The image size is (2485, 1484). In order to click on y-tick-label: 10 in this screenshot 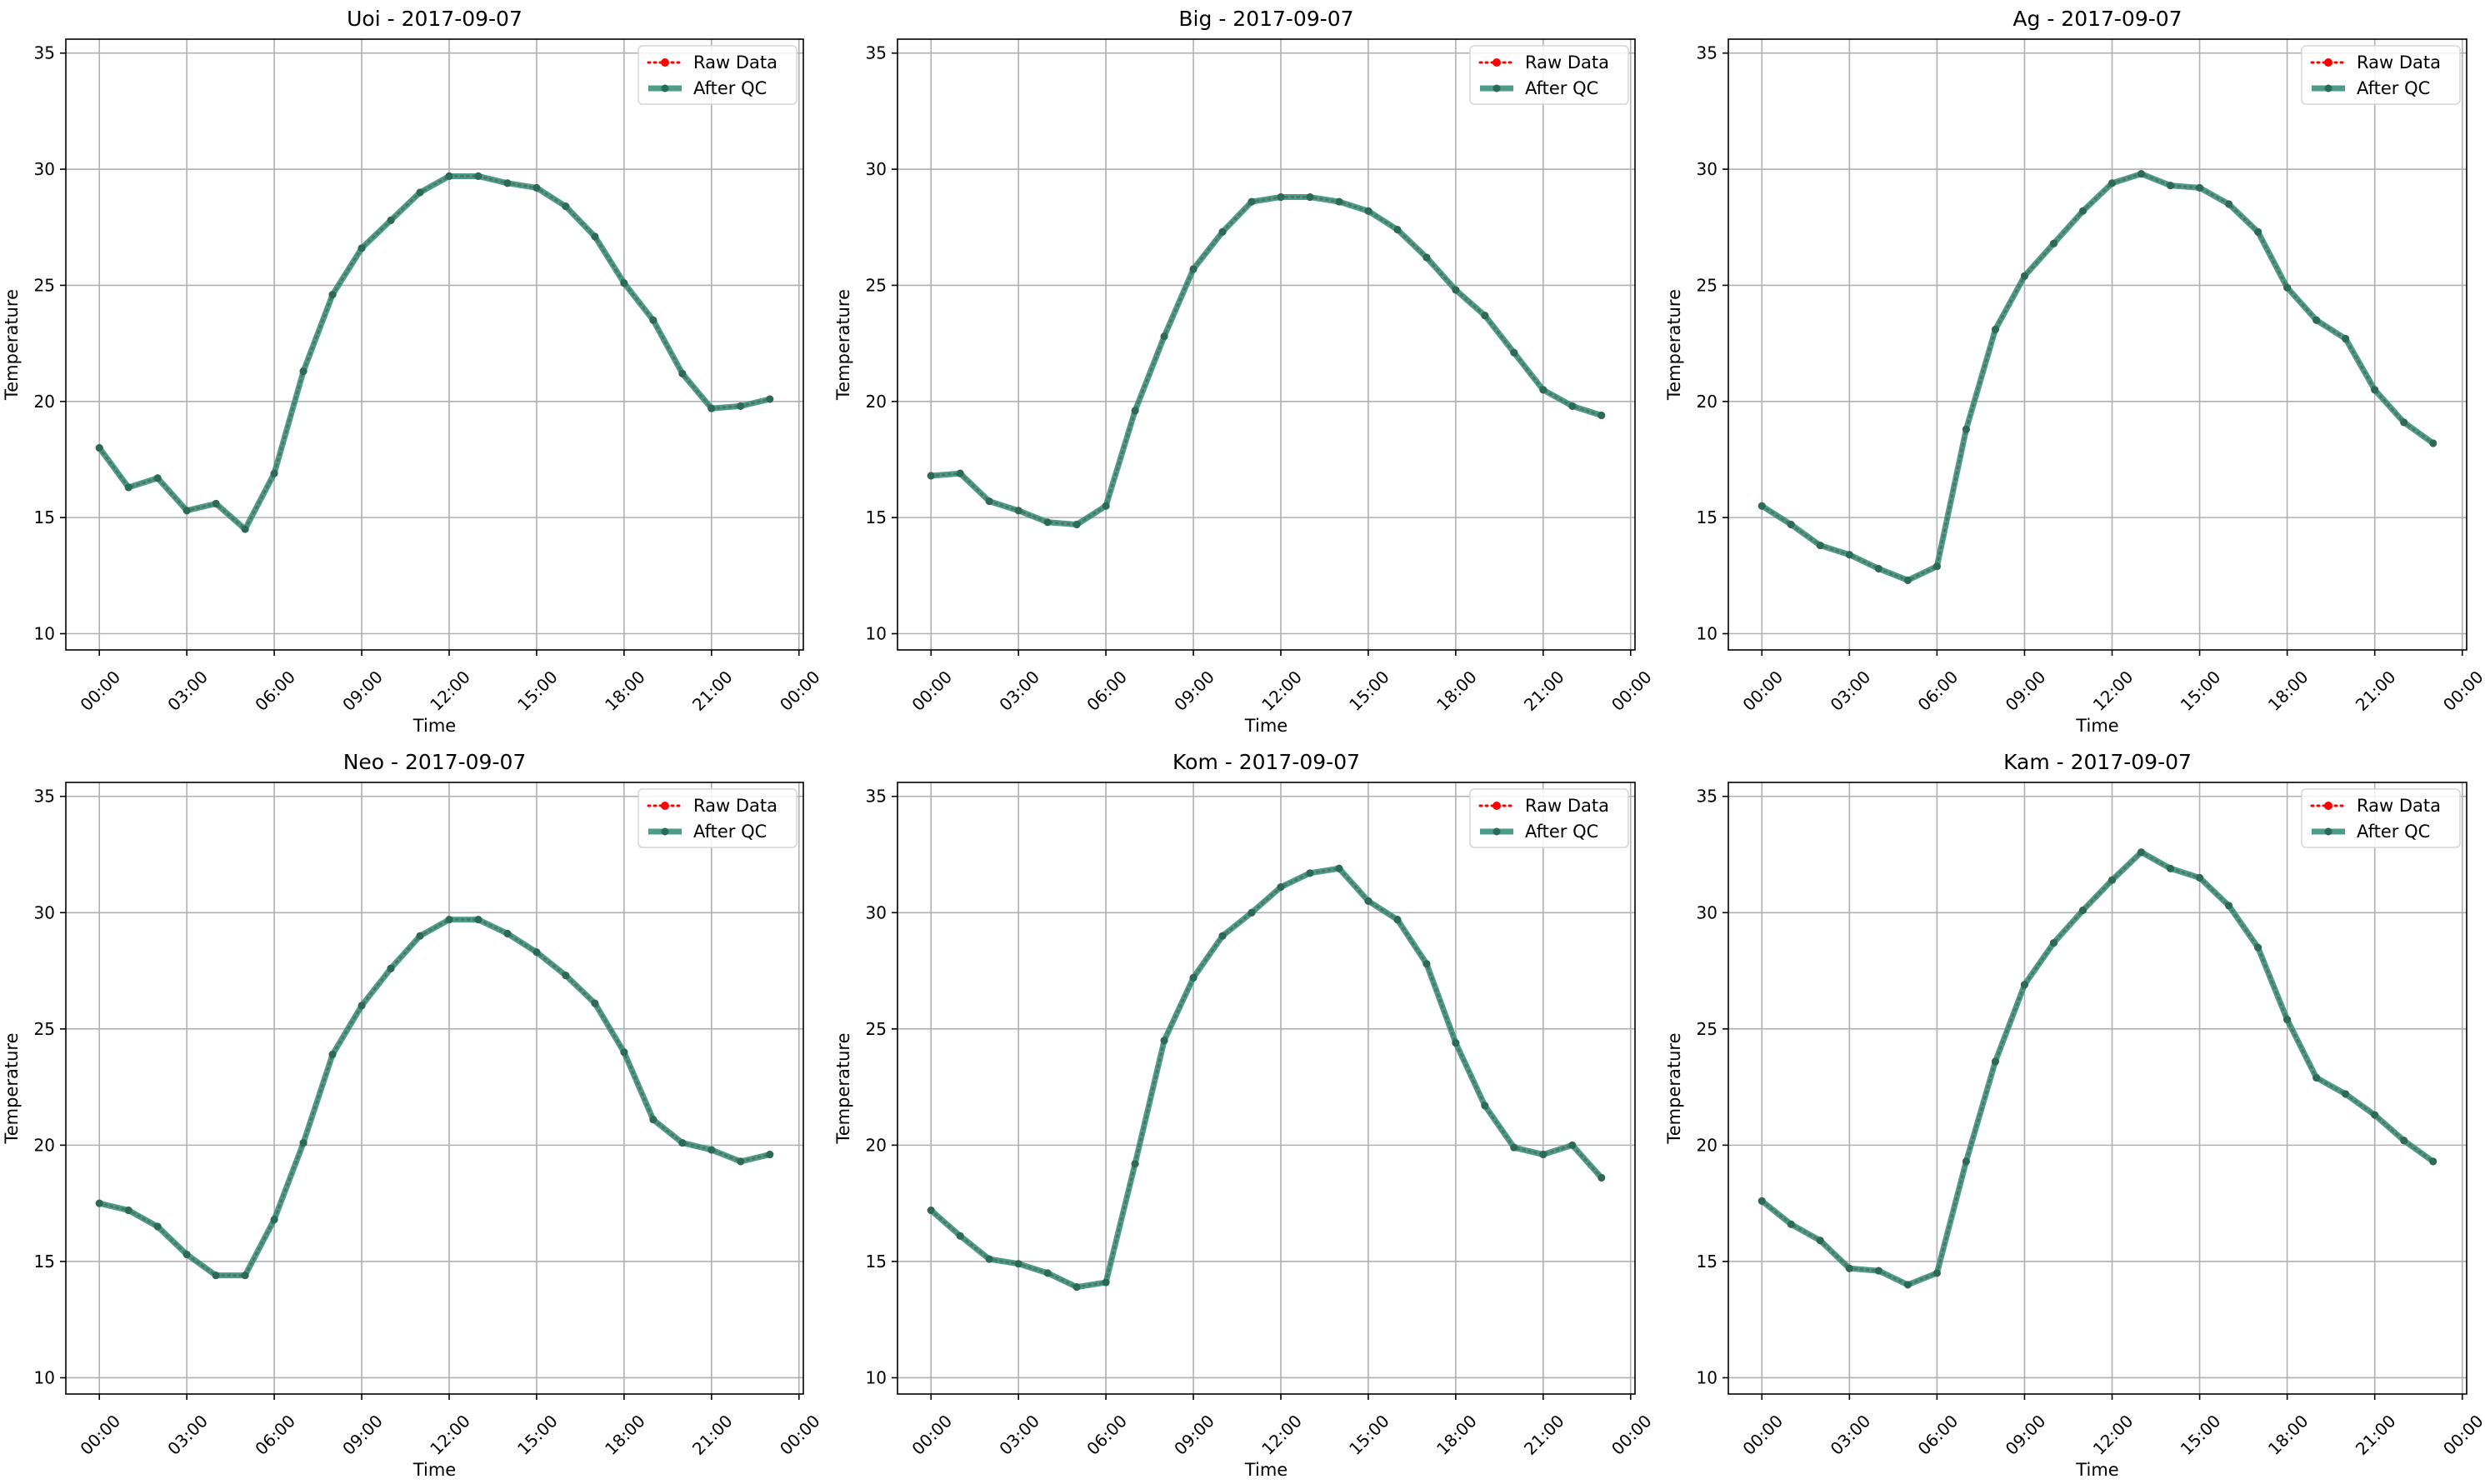, I will do `click(876, 1377)`.